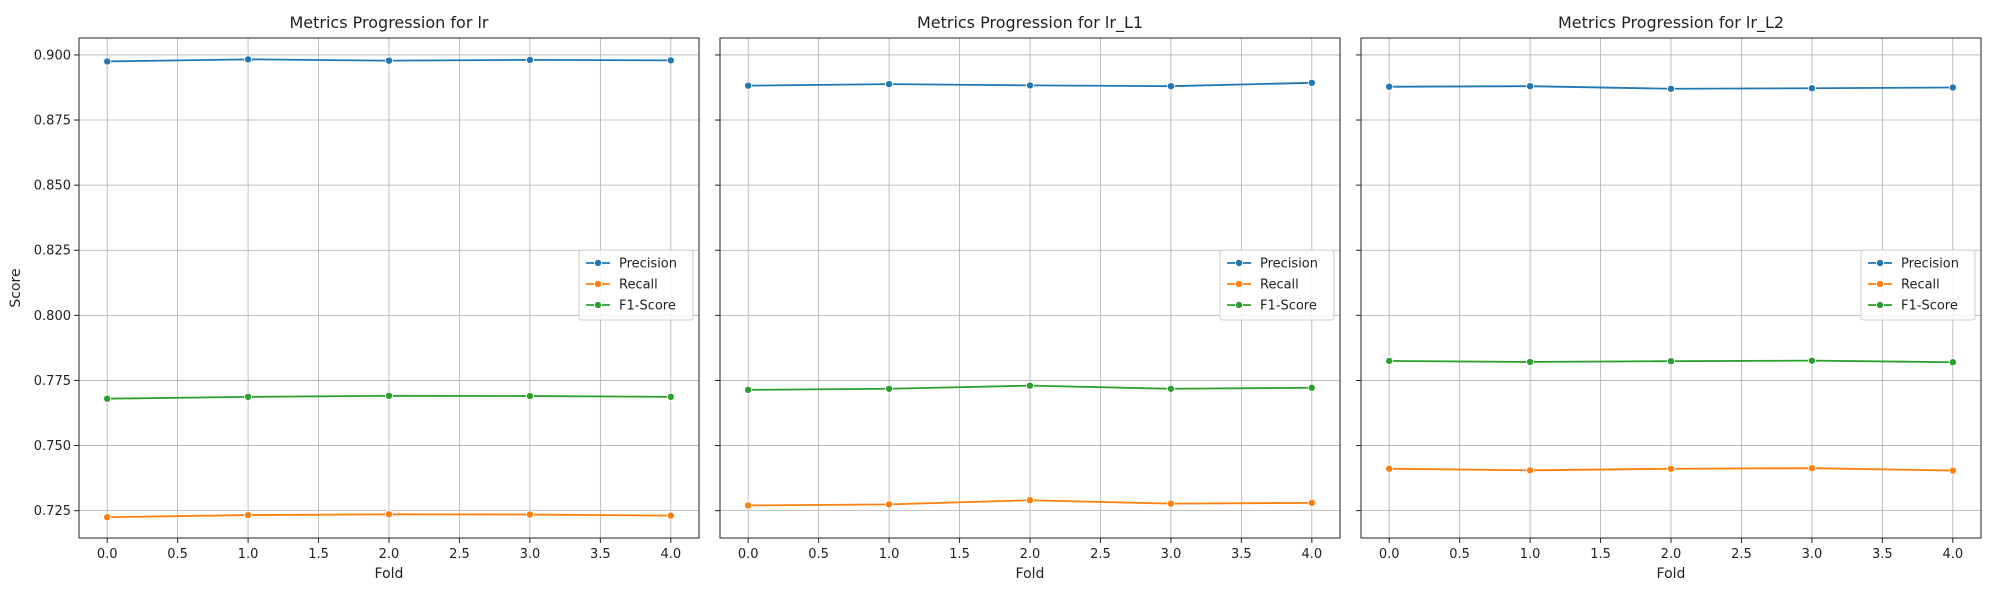  What do you see at coordinates (52, 316) in the screenshot?
I see `y-tick-label: 0.800` at bounding box center [52, 316].